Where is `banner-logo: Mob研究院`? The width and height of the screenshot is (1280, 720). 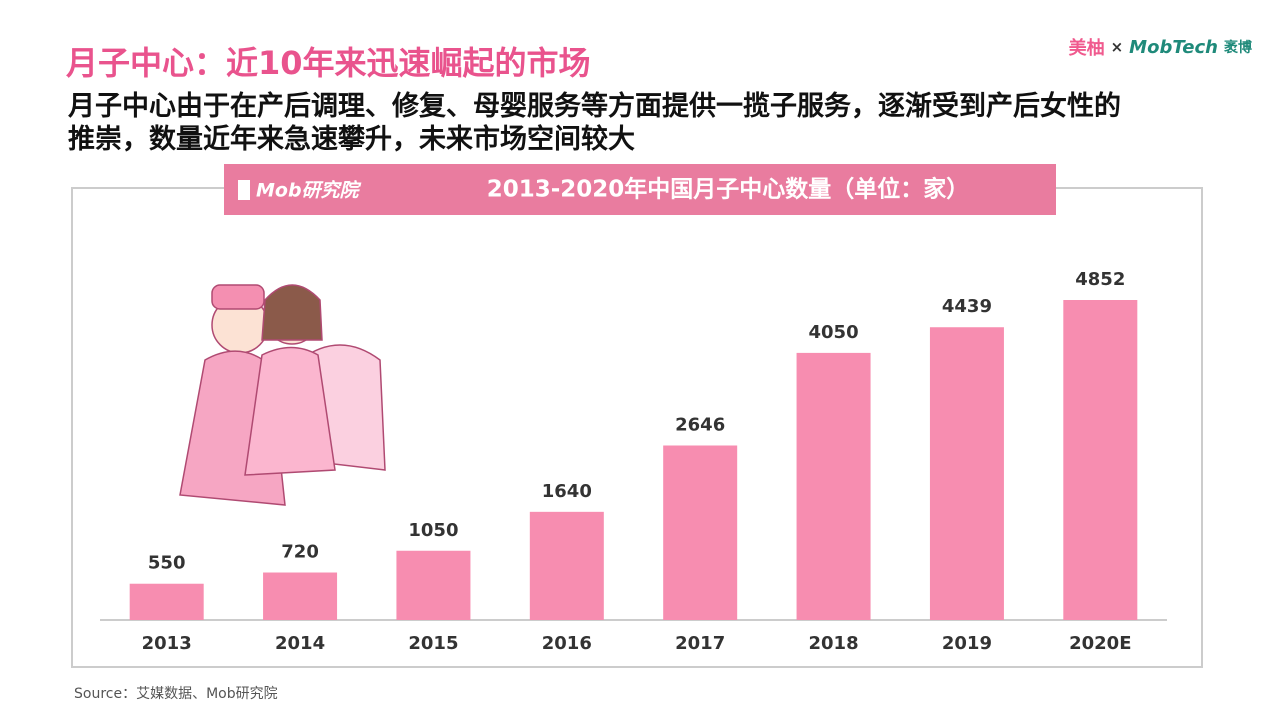
banner-logo: Mob研究院 is located at coordinates (309, 191).